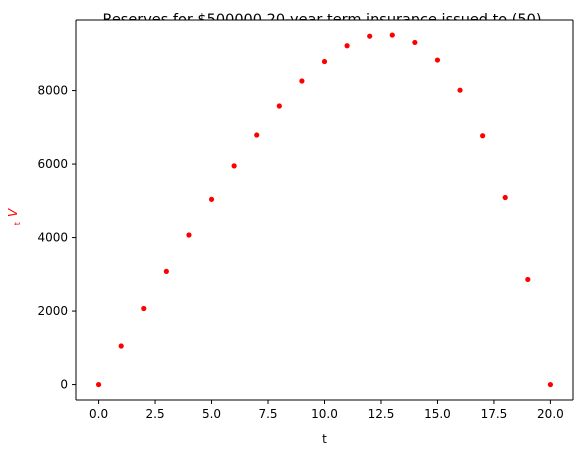  I want to click on y-axis-label: t V, so click(14, 216).